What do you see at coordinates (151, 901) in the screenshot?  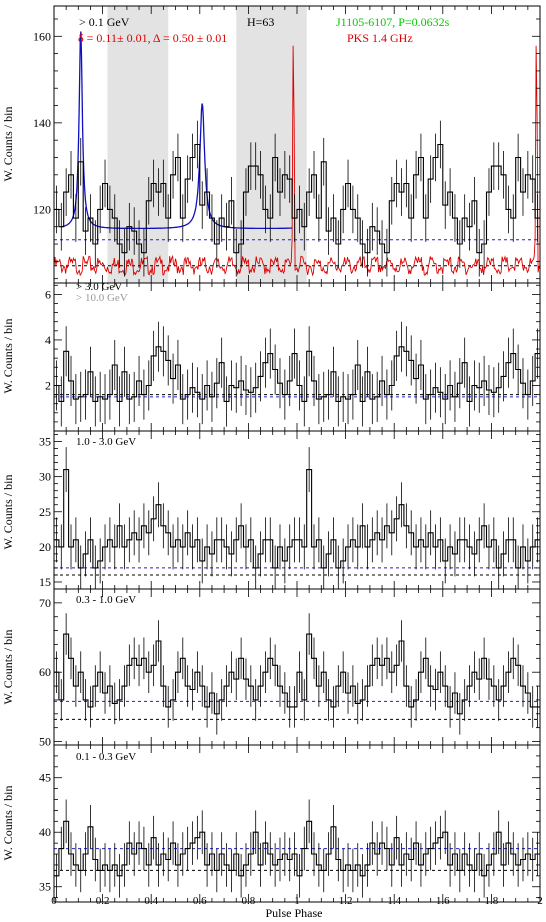 I see `x-tick-label: 0.4` at bounding box center [151, 901].